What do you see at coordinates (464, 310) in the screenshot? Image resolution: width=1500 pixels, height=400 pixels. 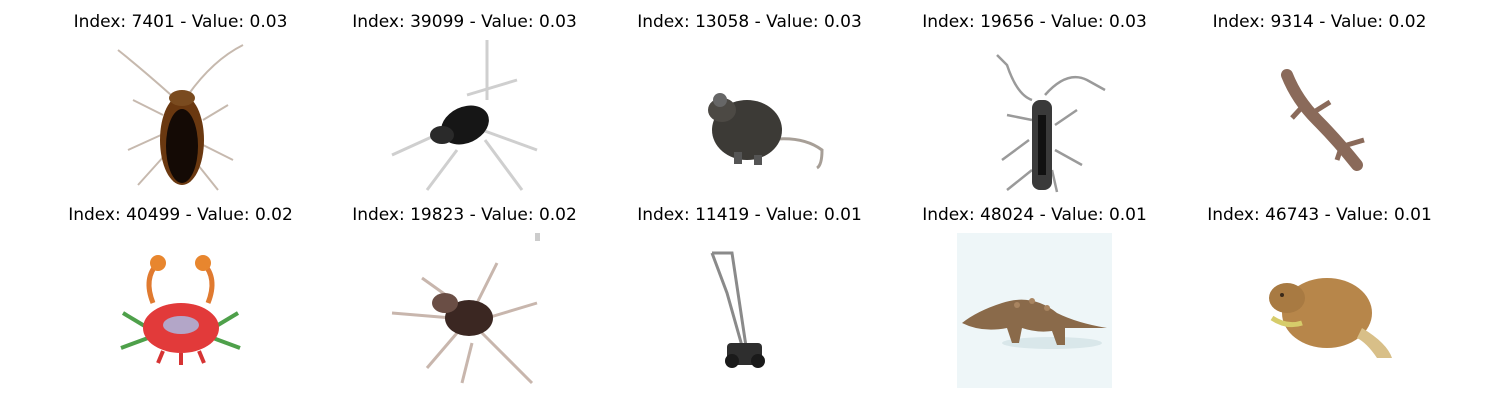 I see `spider-image` at bounding box center [464, 310].